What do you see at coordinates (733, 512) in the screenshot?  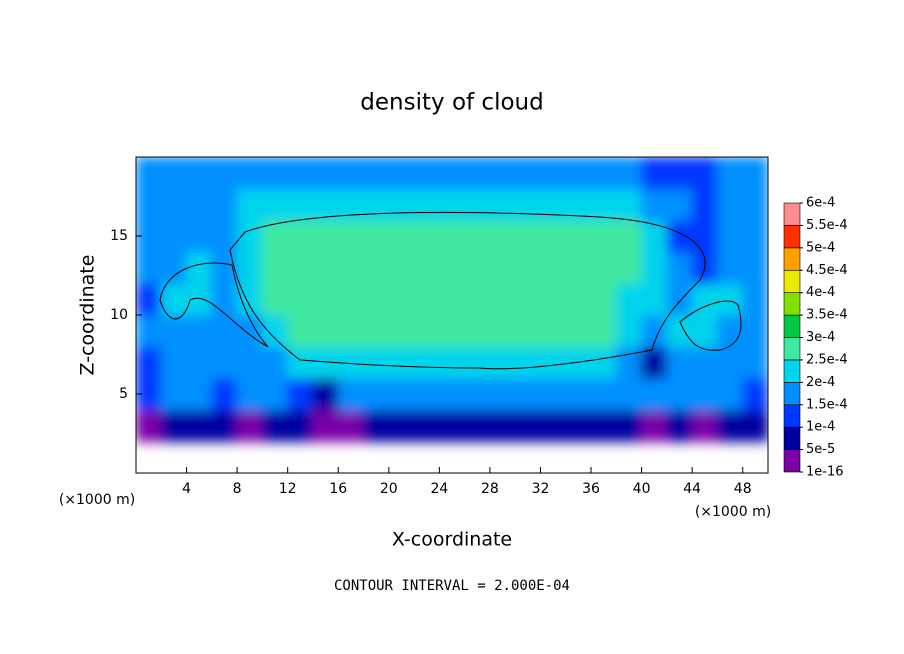 I see `x-unit: (×1000 m)` at bounding box center [733, 512].